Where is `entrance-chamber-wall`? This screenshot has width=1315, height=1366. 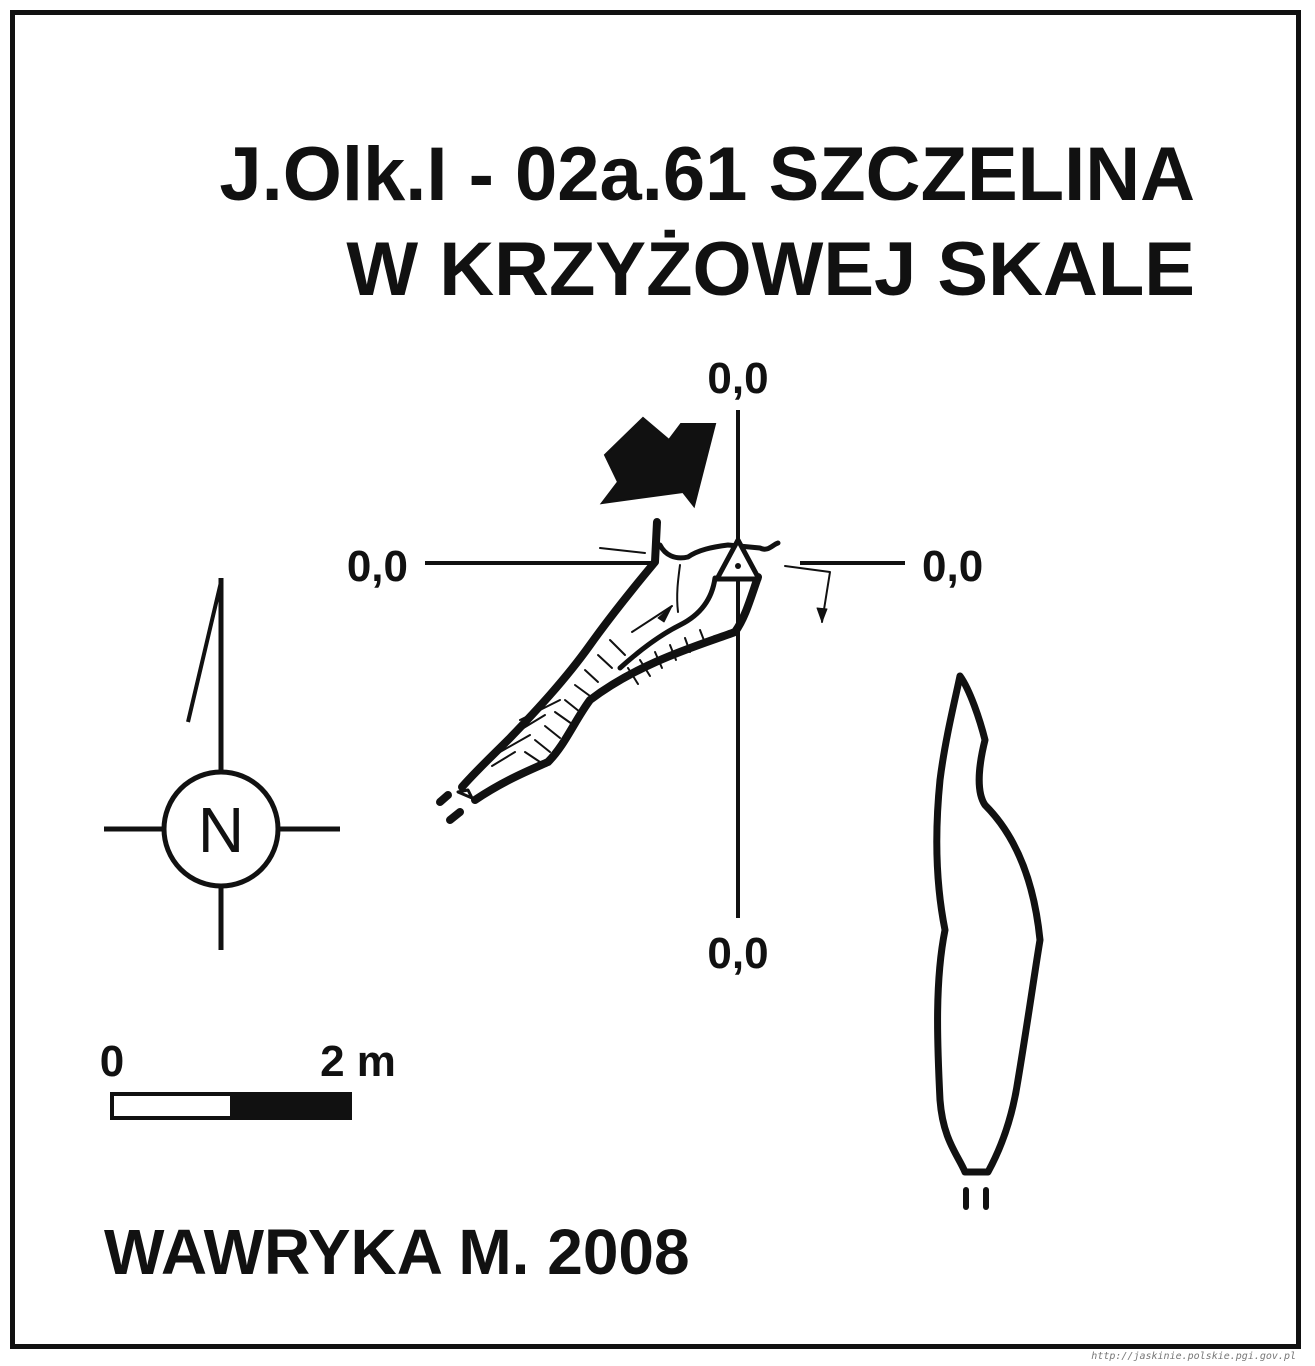
entrance-chamber-wall is located at coordinates (719, 550).